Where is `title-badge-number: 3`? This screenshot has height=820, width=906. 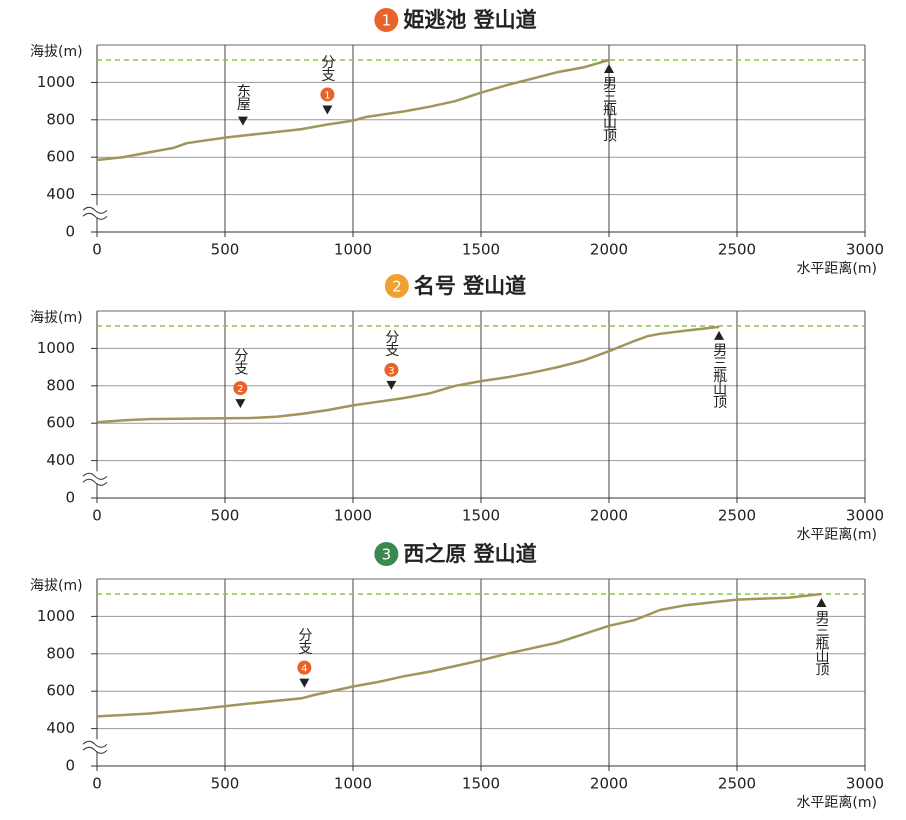
title-badge-number: 3 is located at coordinates (387, 555).